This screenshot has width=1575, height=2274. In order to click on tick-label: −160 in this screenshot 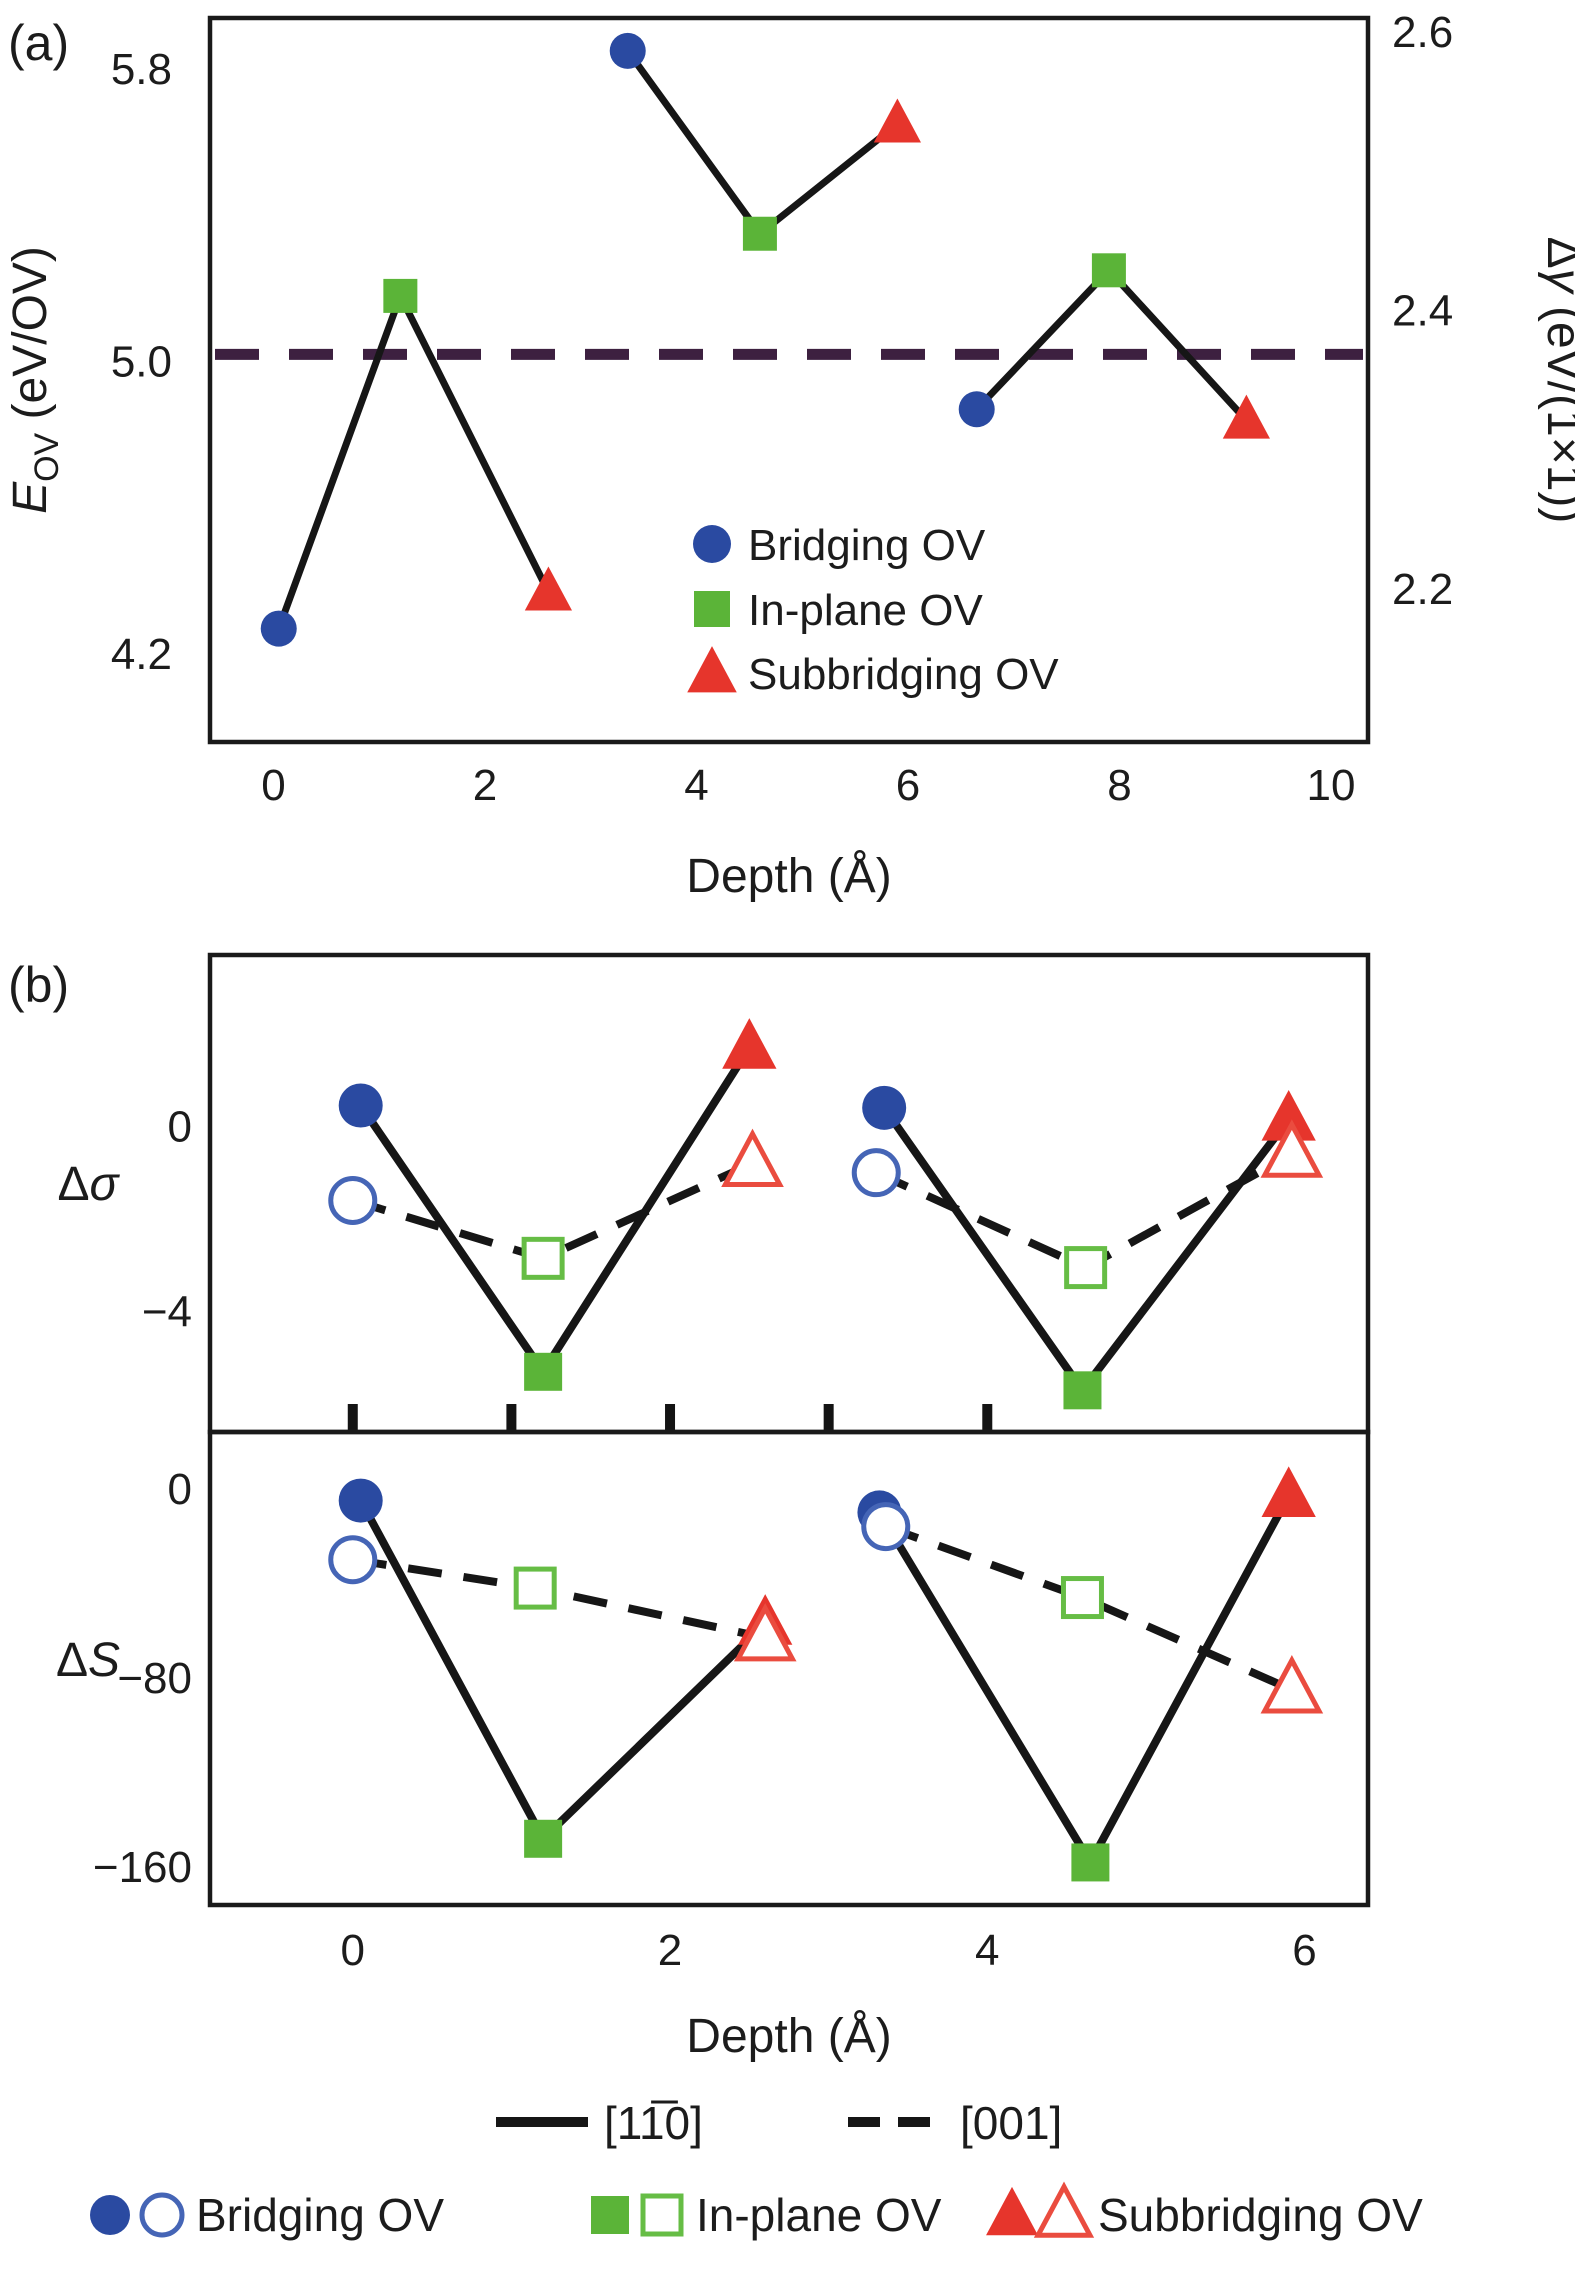, I will do `click(142, 1867)`.